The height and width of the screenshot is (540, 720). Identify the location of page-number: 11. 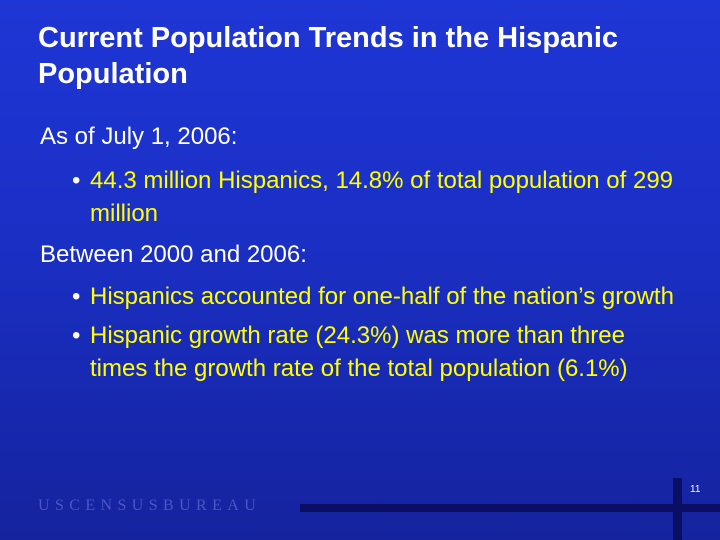
(695, 489).